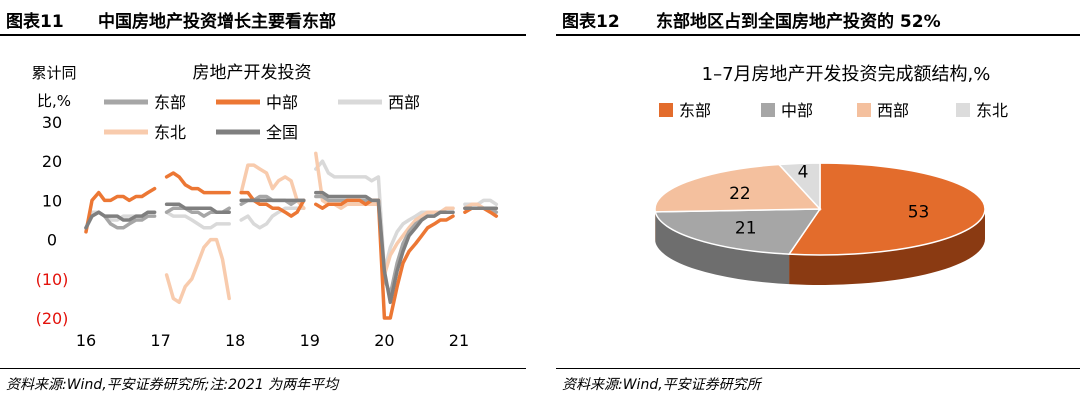 This screenshot has height=402, width=1080. I want to click on pie-value-label: 22, so click(740, 194).